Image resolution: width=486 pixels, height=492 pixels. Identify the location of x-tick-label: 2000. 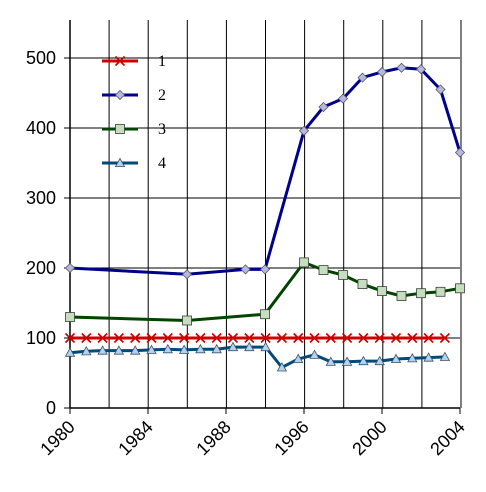
(369, 438).